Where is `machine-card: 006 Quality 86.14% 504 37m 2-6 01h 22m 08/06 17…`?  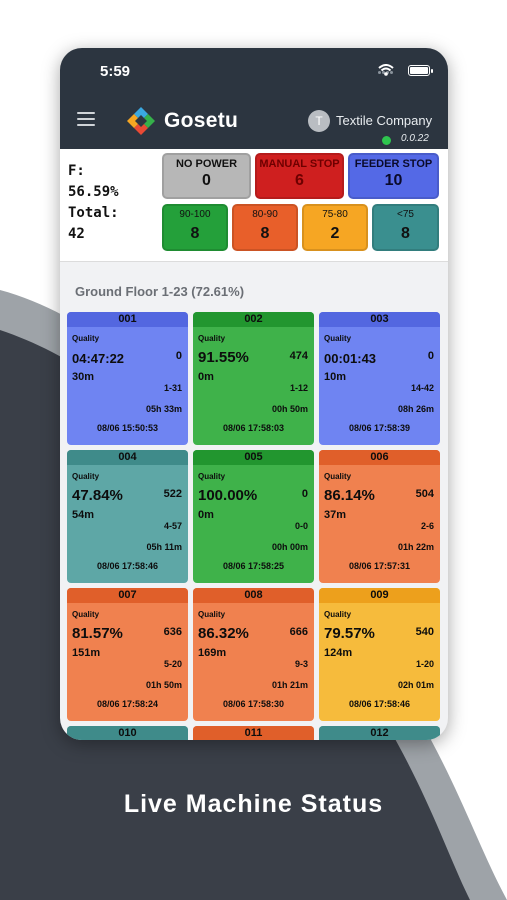
machine-card: 006 Quality 86.14% 504 37m 2-6 01h 22m 08/06 17… is located at coordinates (379, 516).